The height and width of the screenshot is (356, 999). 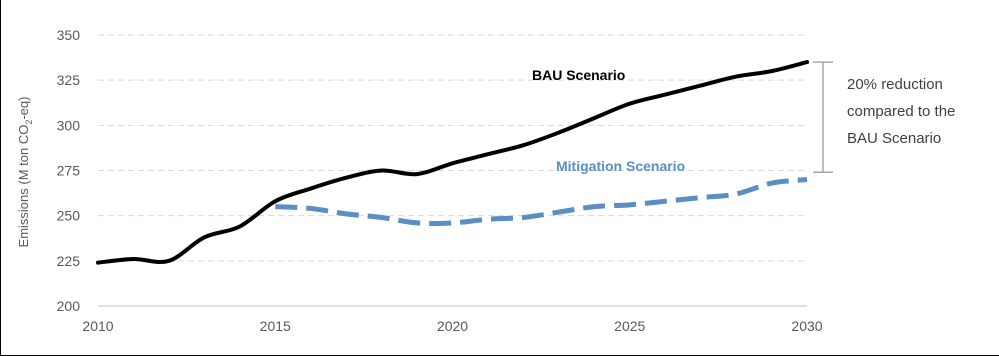 I want to click on x-tick-label: 2020, so click(x=452, y=326).